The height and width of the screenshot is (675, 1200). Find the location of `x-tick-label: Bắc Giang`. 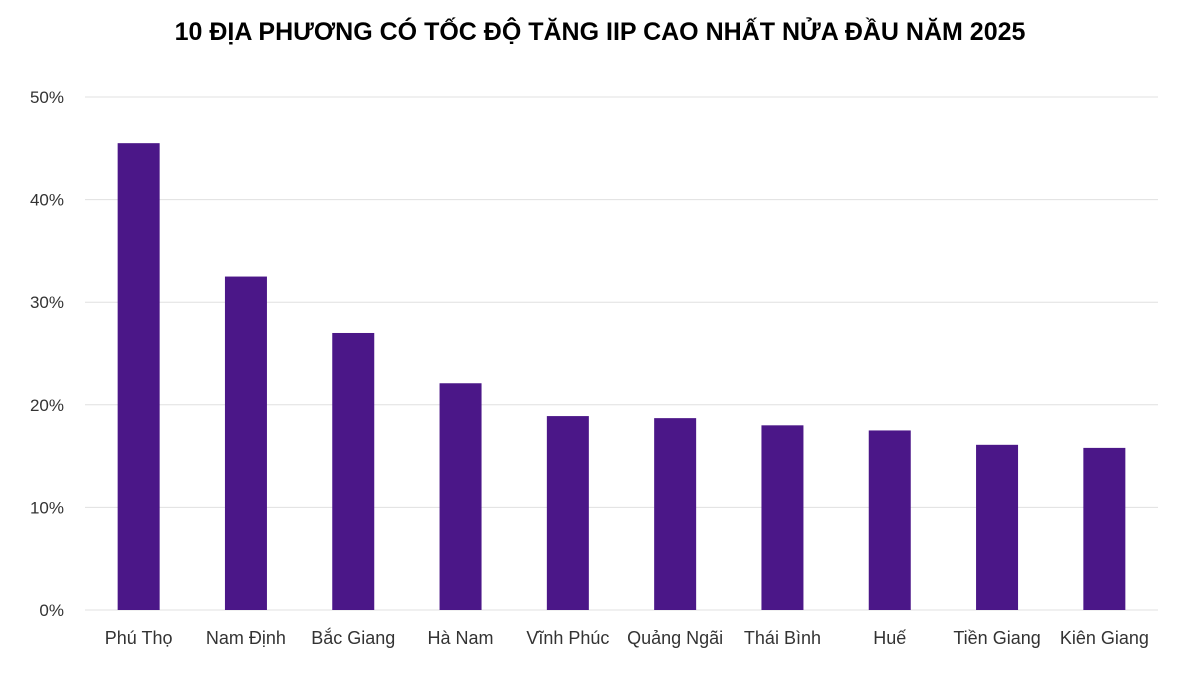

x-tick-label: Bắc Giang is located at coordinates (353, 637).